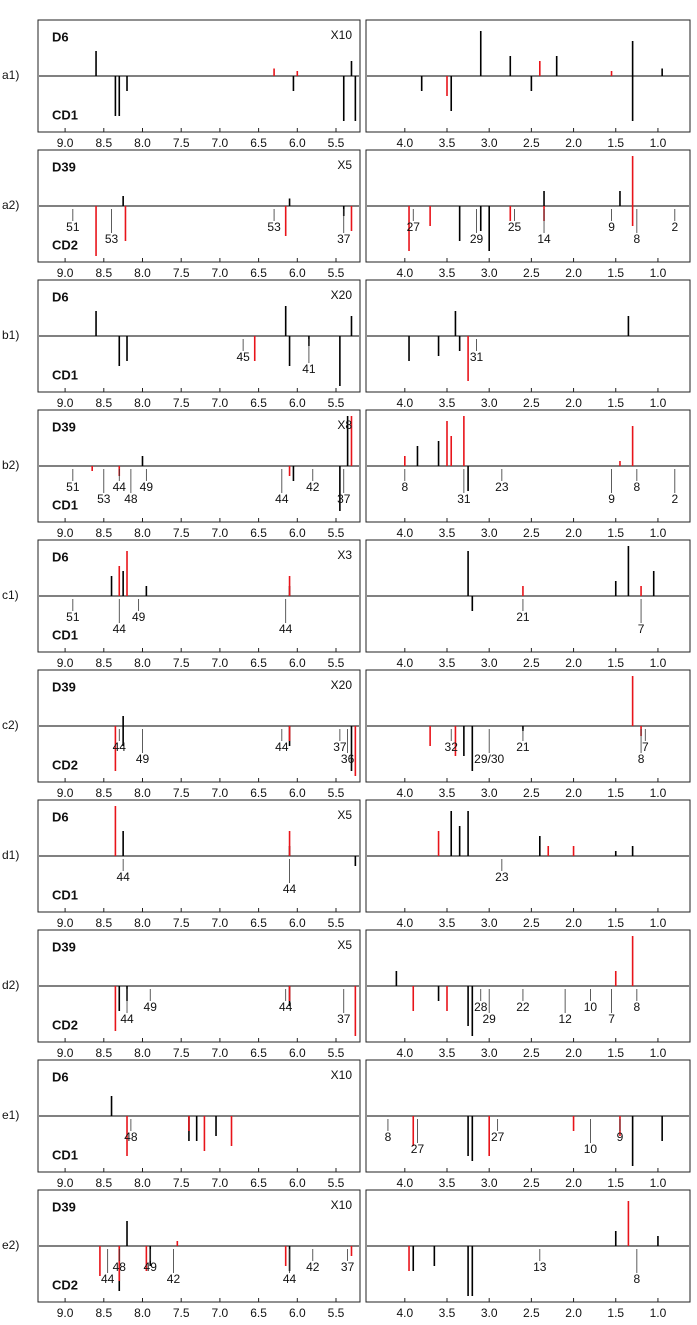  Describe the element at coordinates (481, 1007) in the screenshot. I see `peak-label: 28` at that location.